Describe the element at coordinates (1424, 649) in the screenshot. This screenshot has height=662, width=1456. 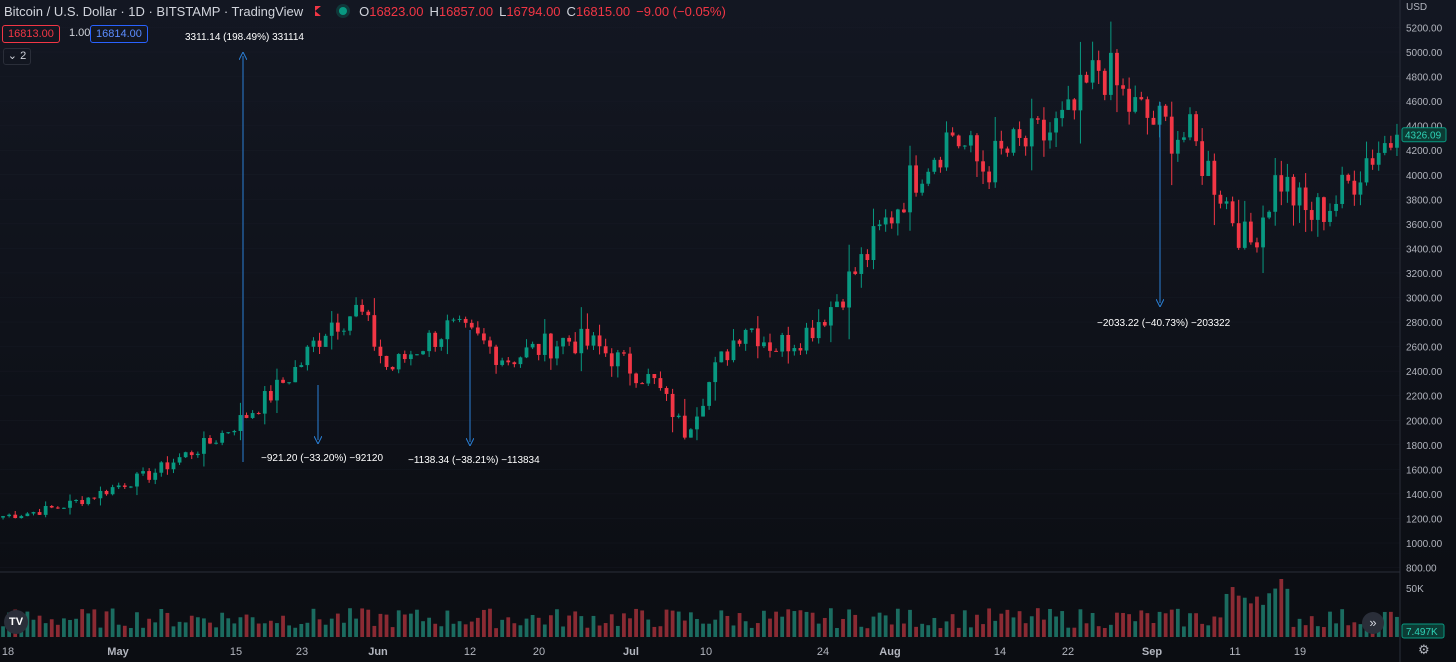
I see `gear-icon: ⚙` at that location.